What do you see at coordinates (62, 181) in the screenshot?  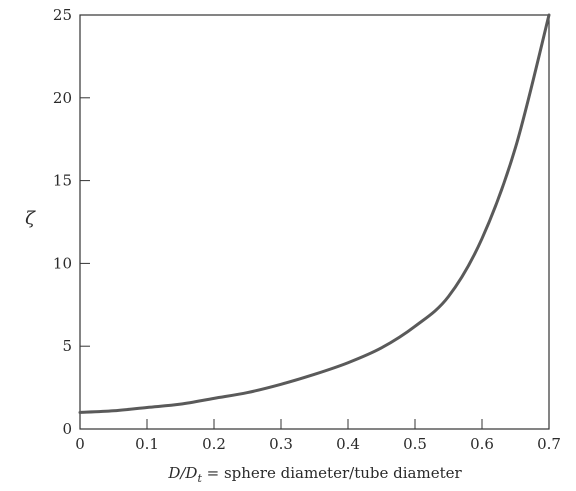 I see `y-tick-label: 15` at bounding box center [62, 181].